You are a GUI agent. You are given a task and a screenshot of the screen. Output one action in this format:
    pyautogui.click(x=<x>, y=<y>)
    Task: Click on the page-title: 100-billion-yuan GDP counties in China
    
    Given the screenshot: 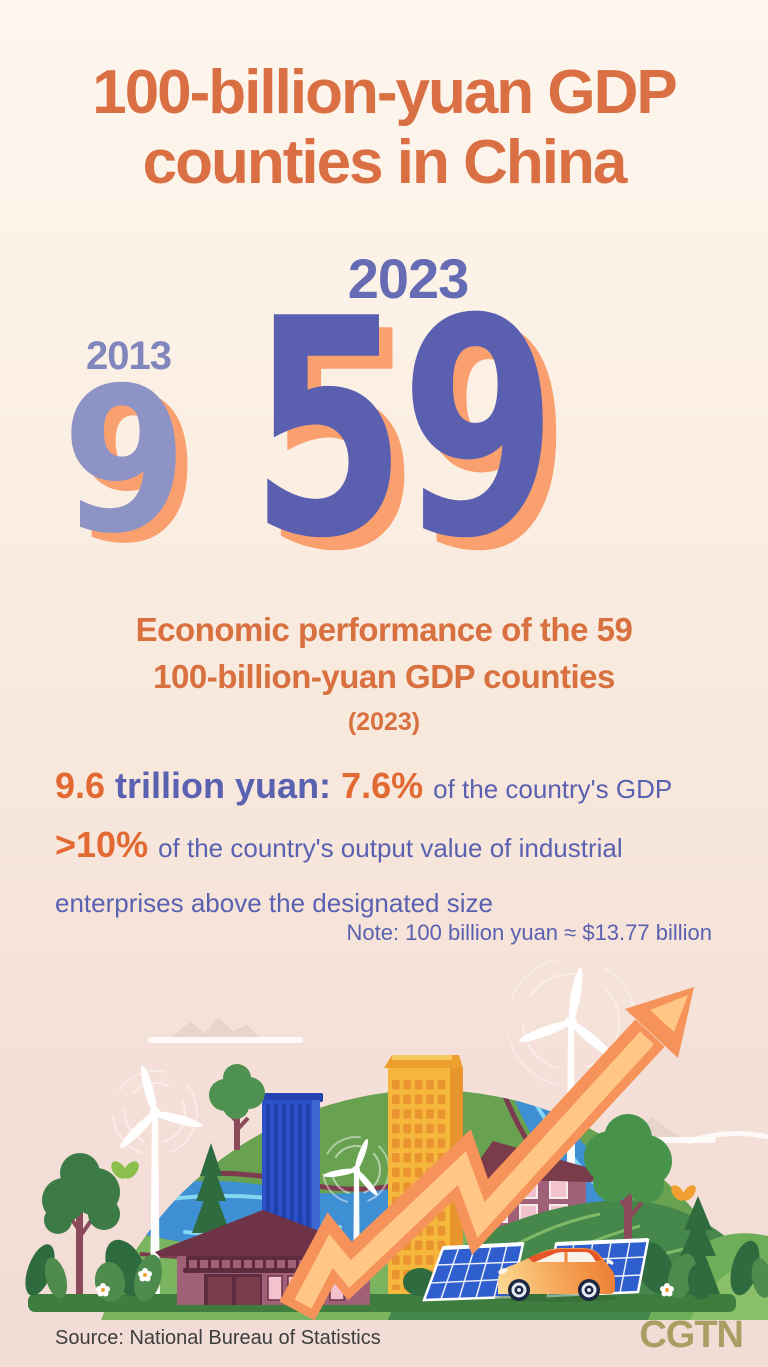 What is the action you would take?
    pyautogui.click(x=384, y=128)
    